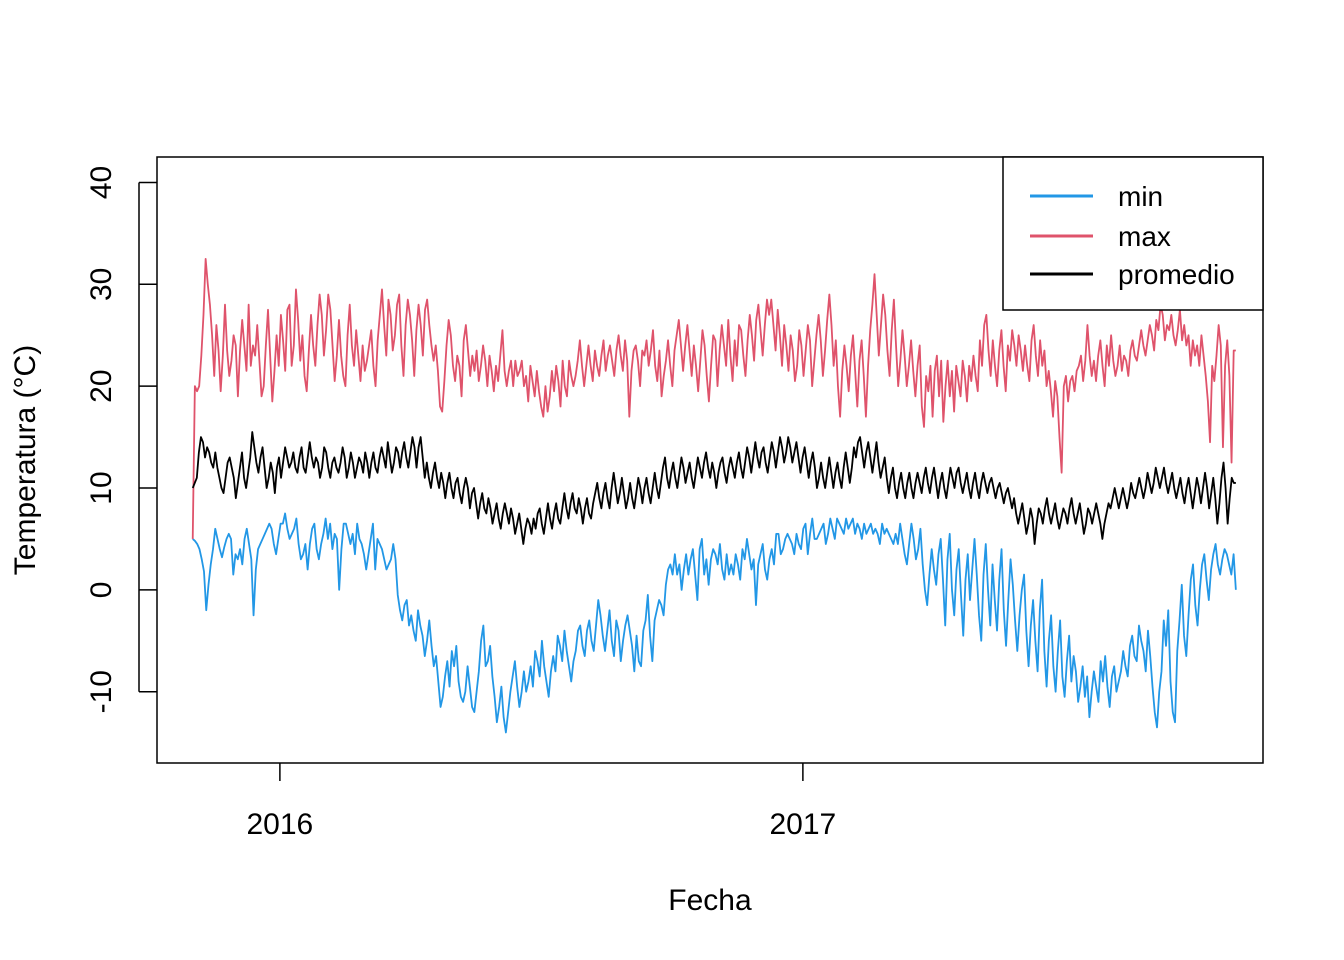  I want to click on y-axis-label: Temperatura (°C), so click(25, 460).